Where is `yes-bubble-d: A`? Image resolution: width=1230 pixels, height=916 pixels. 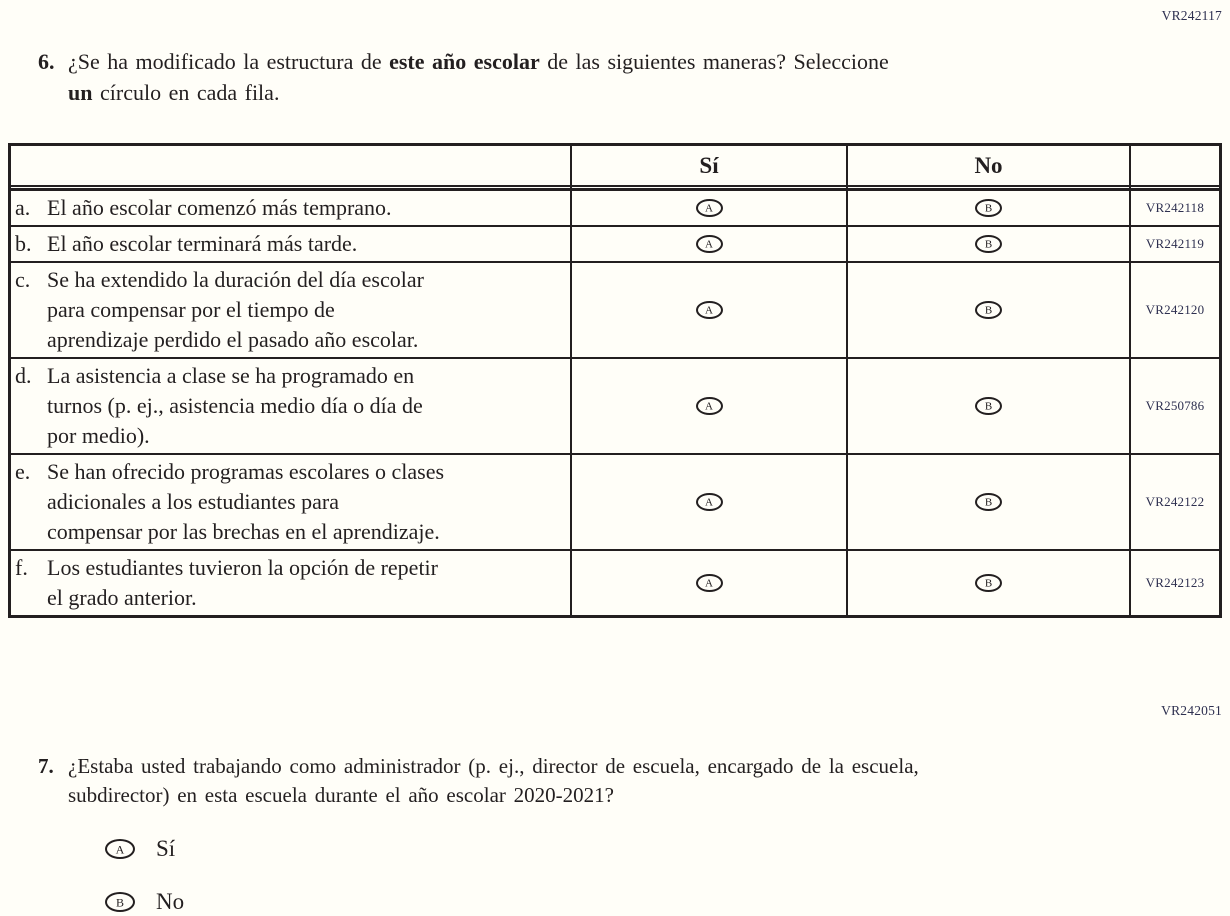 yes-bubble-d: A is located at coordinates (709, 406).